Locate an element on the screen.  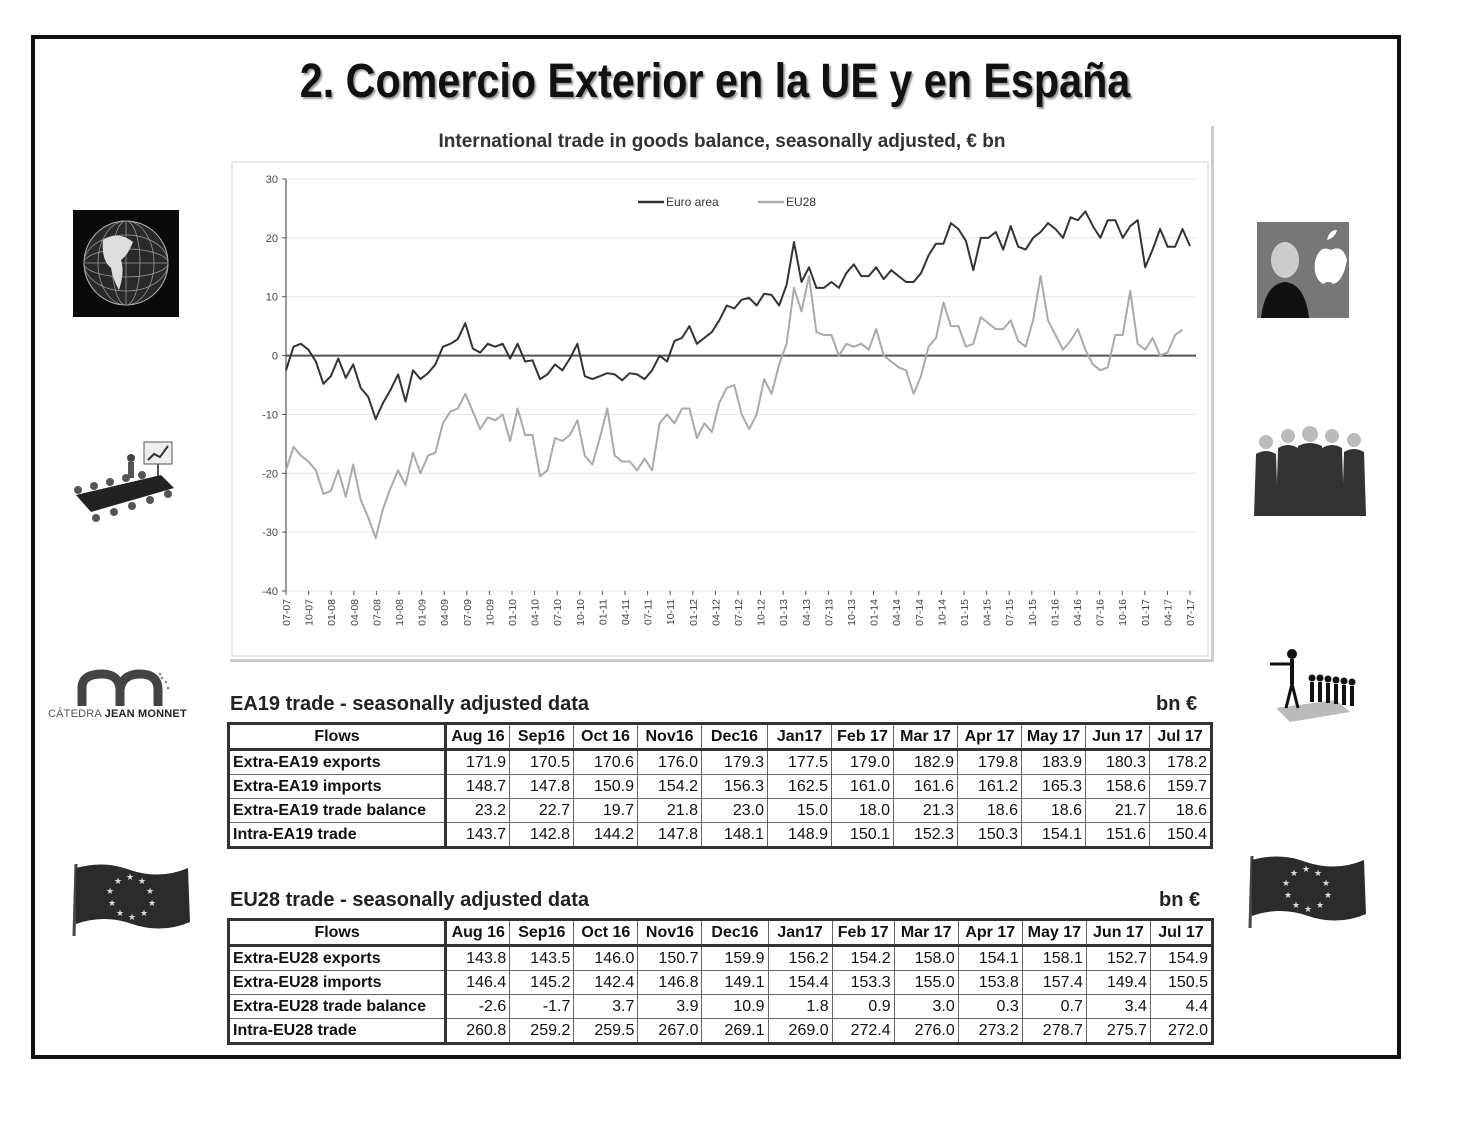
table-cell: 3.7 is located at coordinates (606, 1006).